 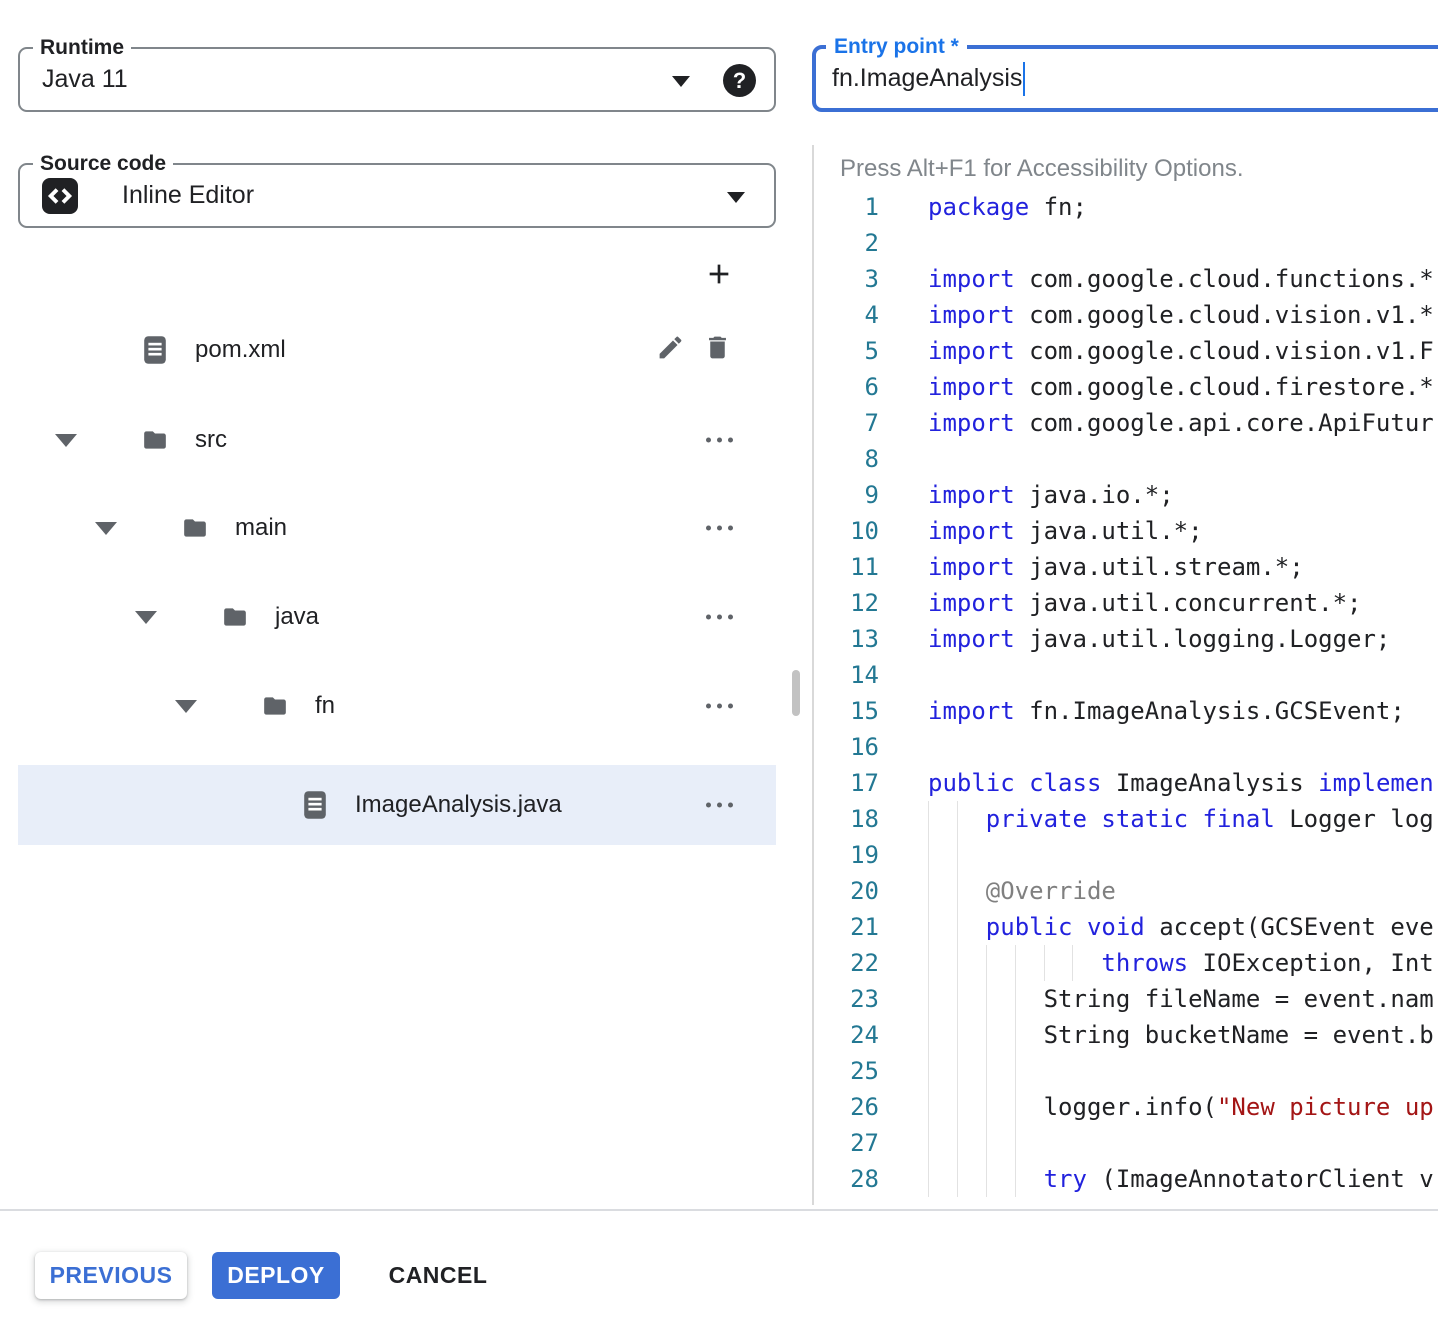 What do you see at coordinates (188, 195) in the screenshot?
I see `source-code-value: Inline Editor` at bounding box center [188, 195].